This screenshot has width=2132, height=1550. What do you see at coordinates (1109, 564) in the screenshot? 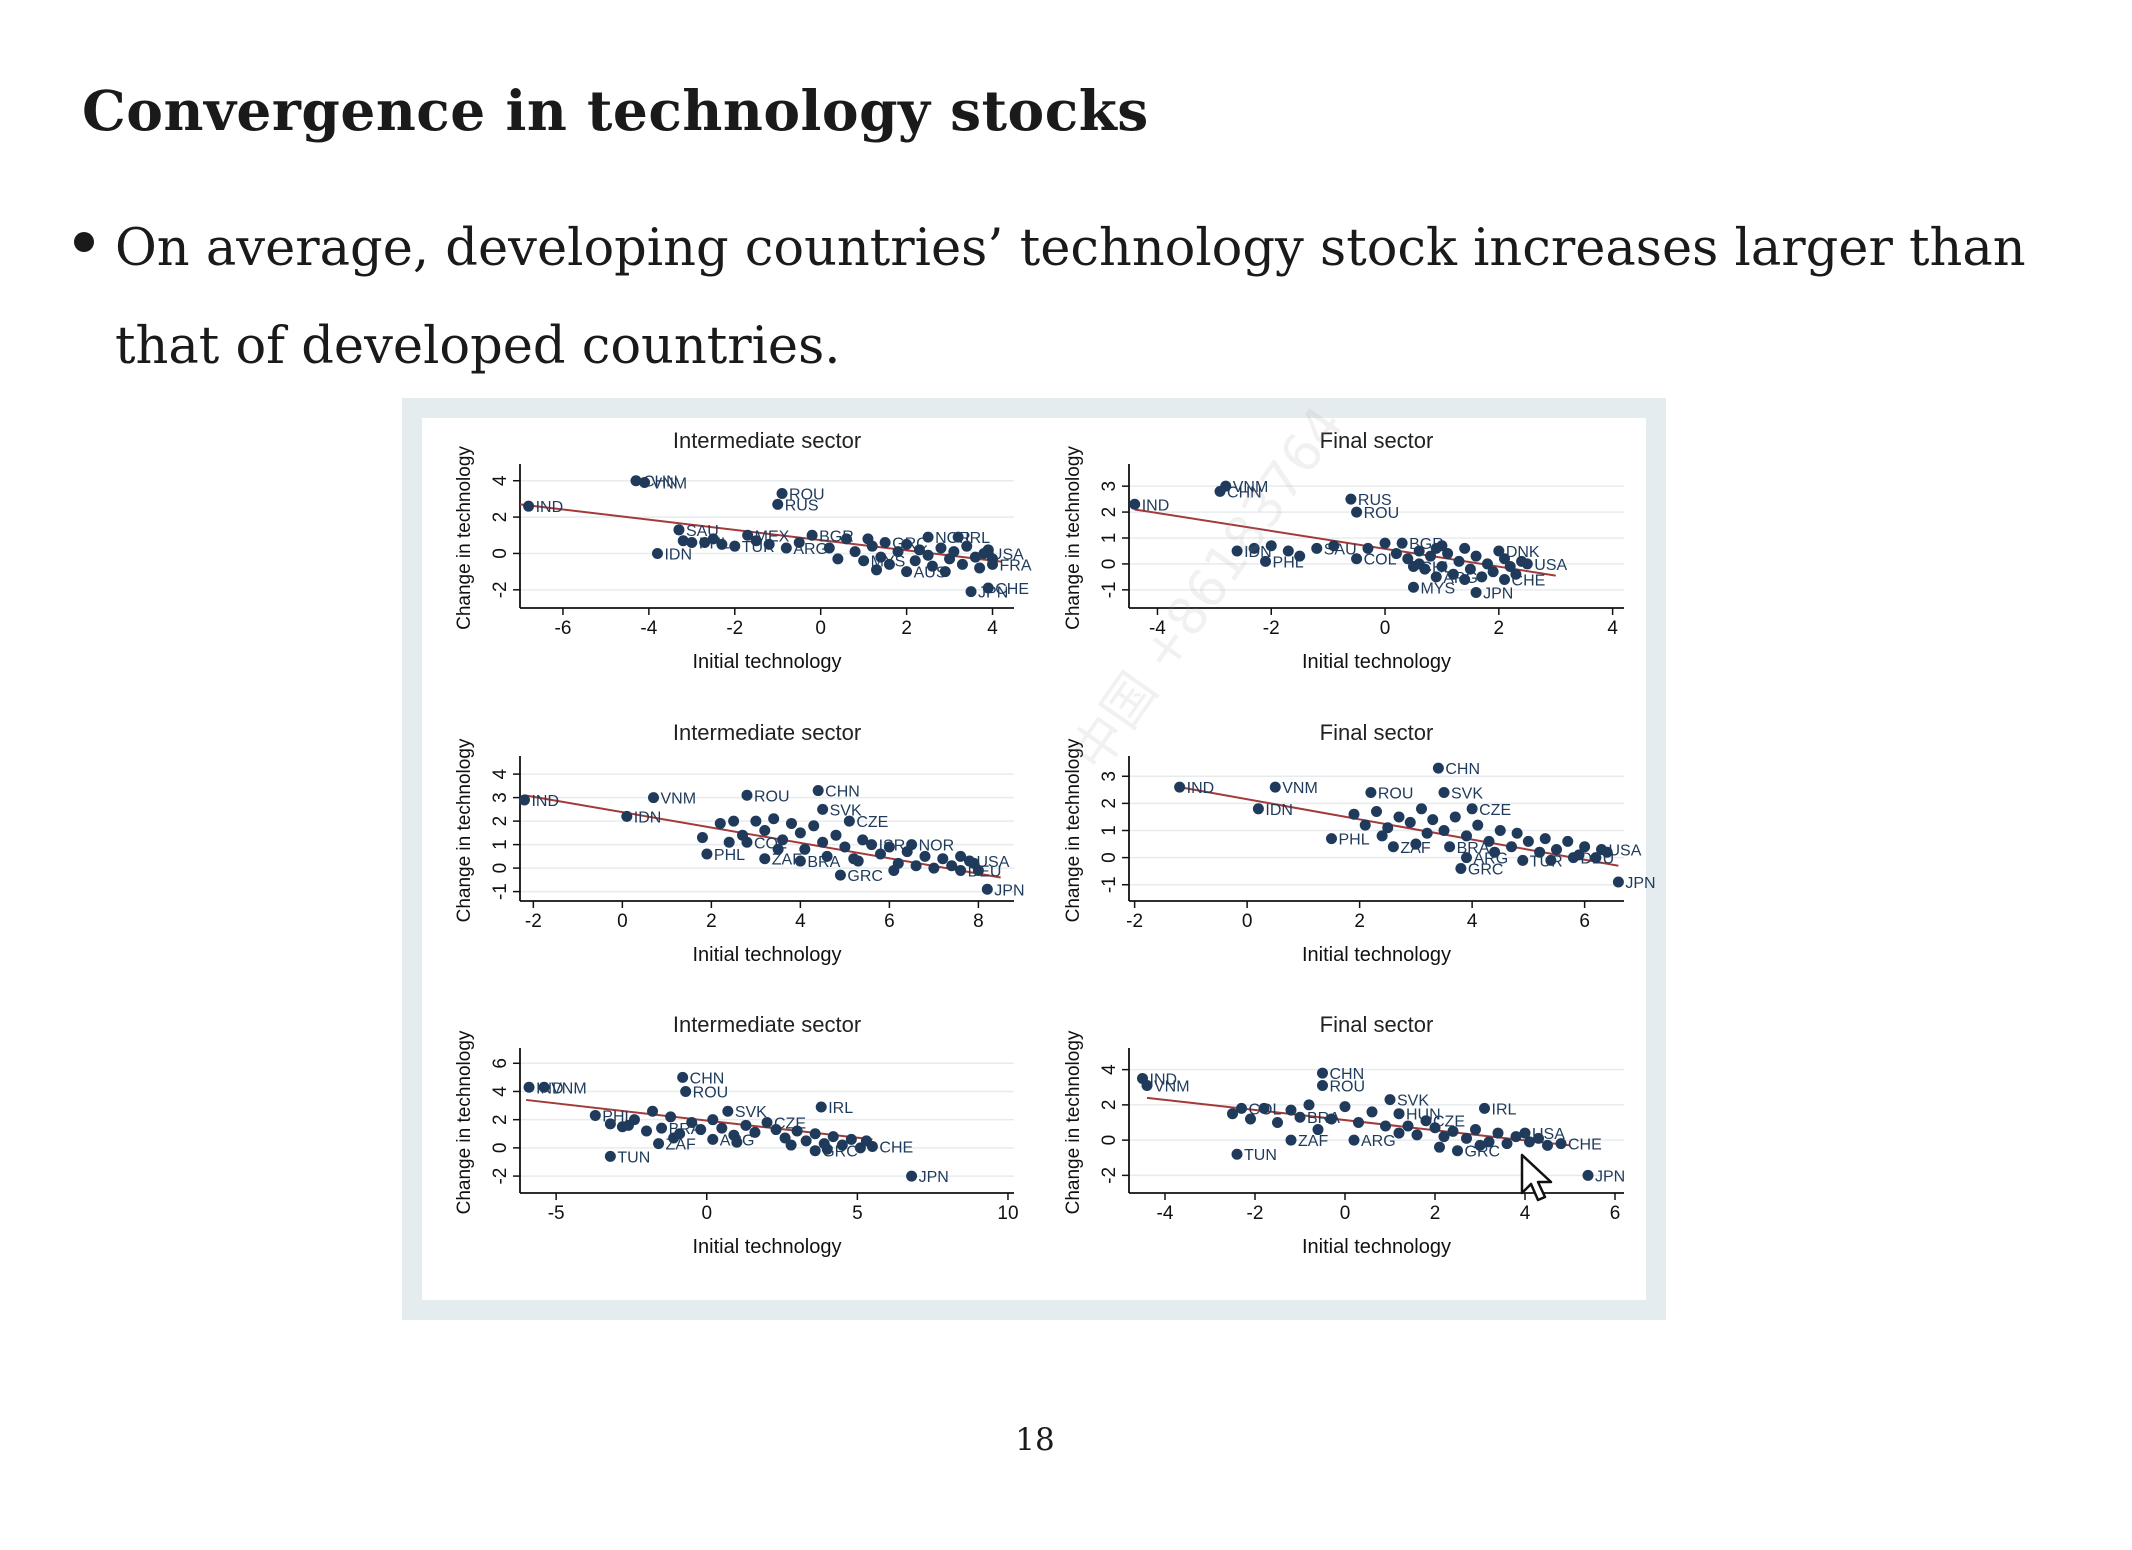
I see `y-tick-label: 0` at bounding box center [1109, 564].